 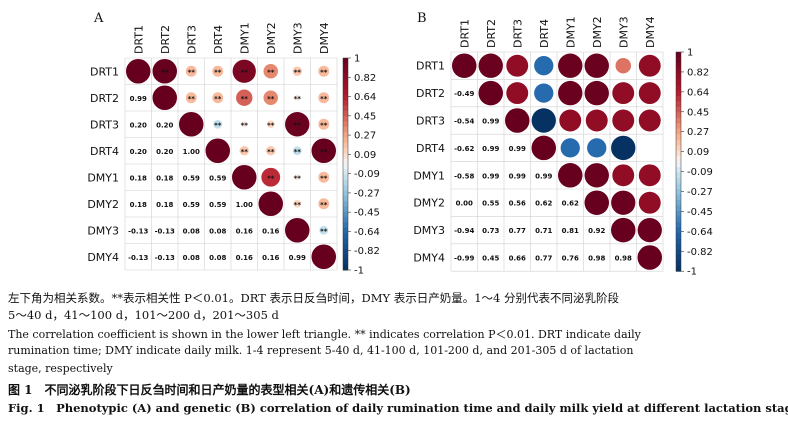 I want to click on colorbar-tick-label: 0.82, so click(x=698, y=72).